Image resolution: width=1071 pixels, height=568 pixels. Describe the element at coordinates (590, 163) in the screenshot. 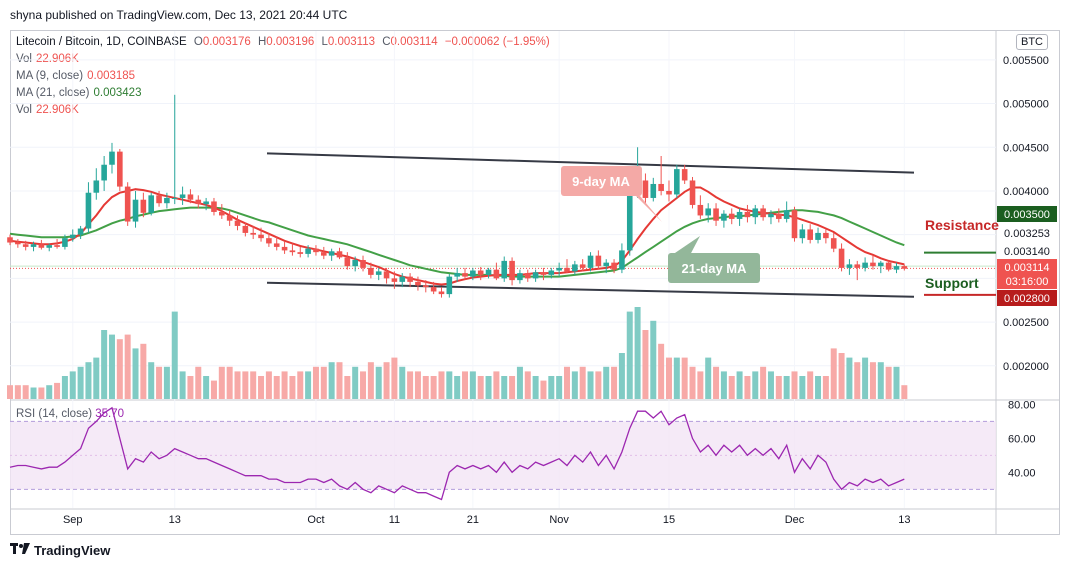

I see `resistance-trendline` at that location.